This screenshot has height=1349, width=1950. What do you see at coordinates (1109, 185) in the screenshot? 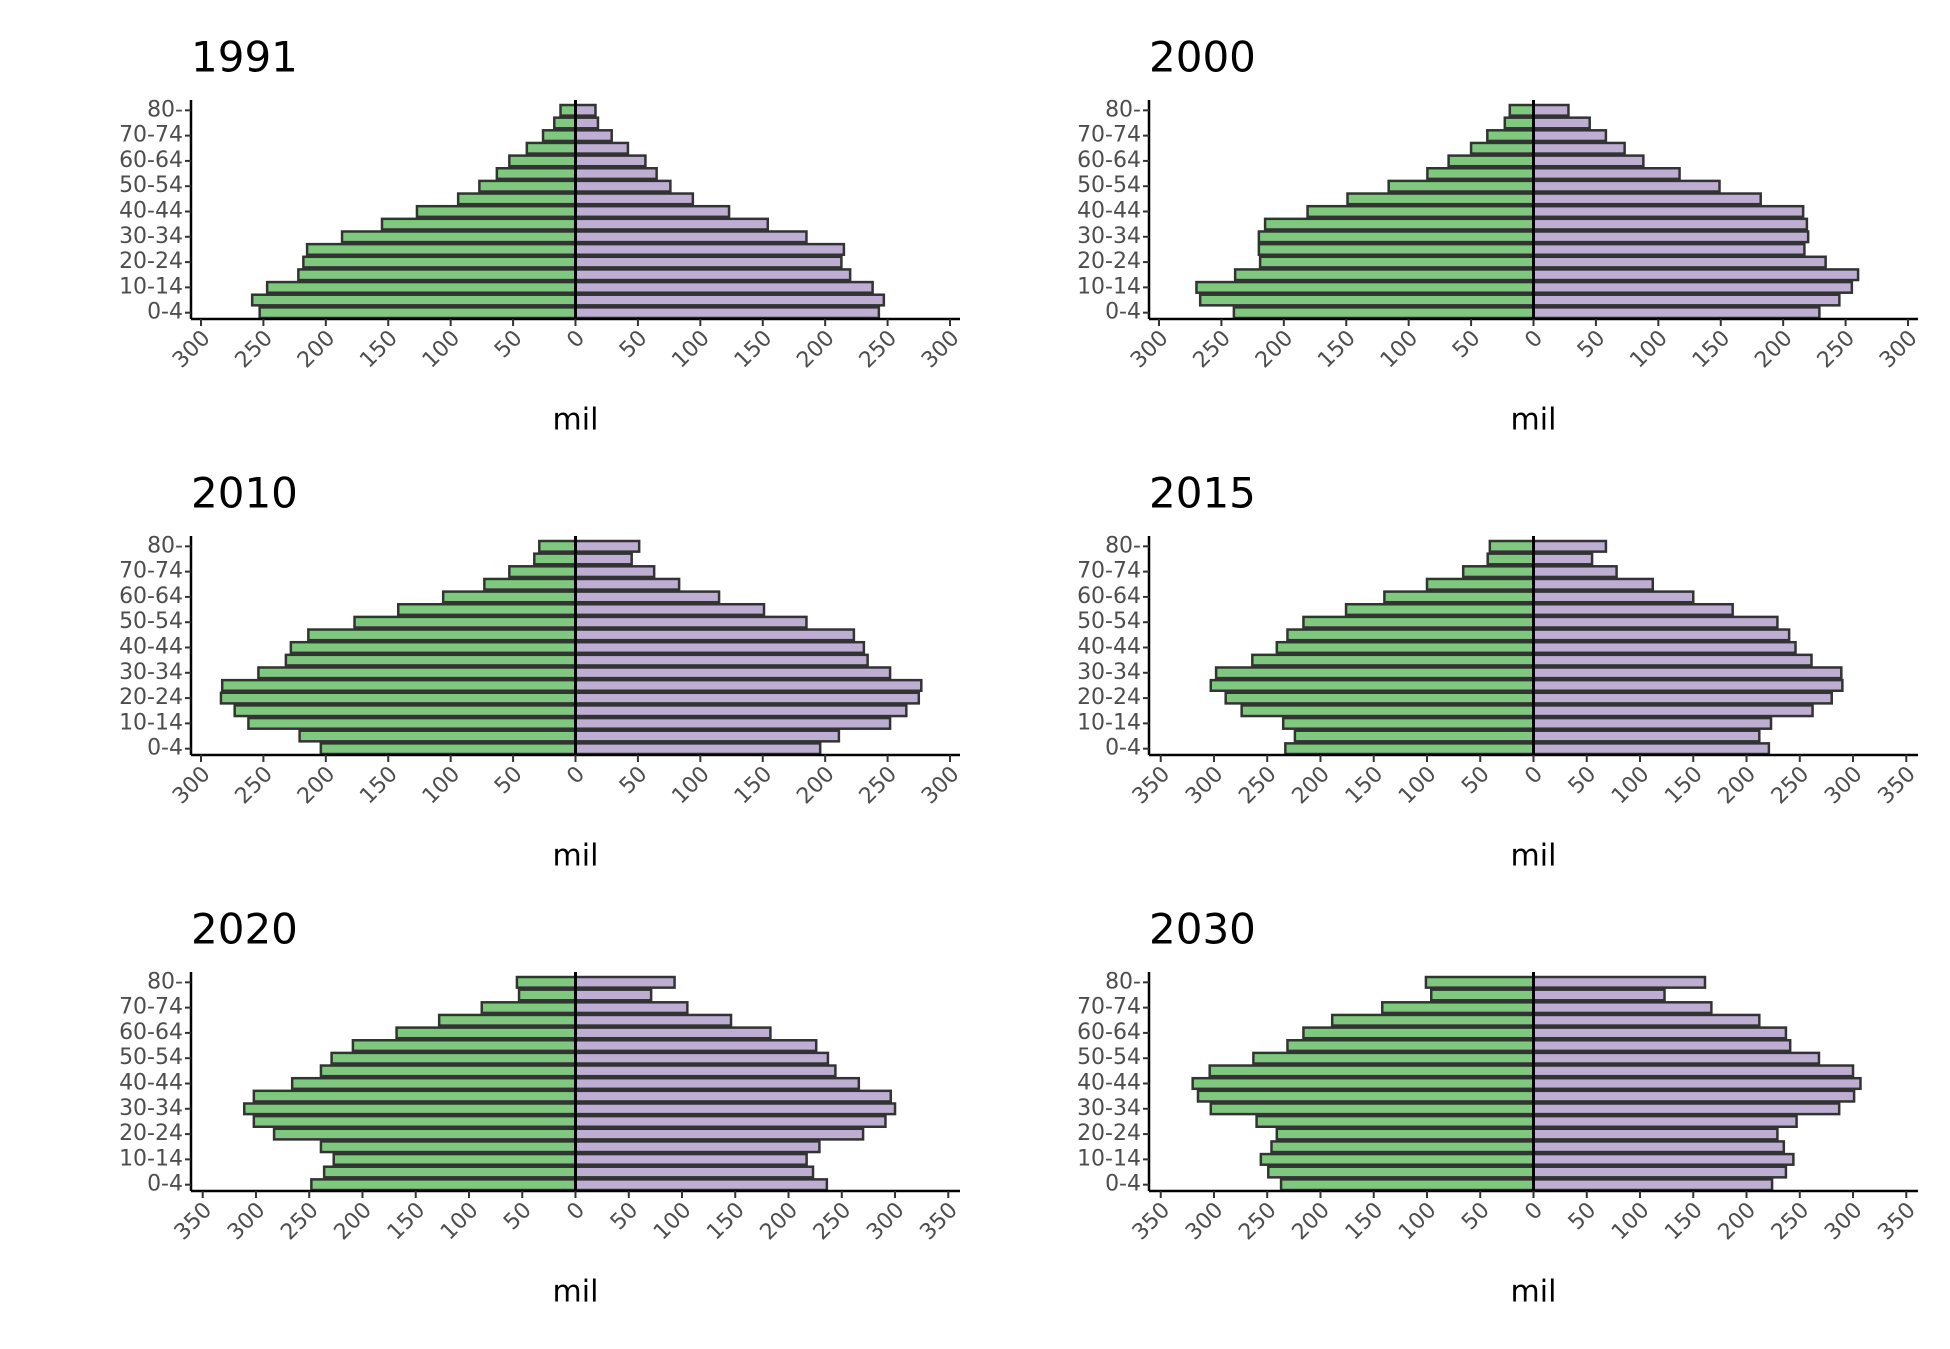
I see `y-tick-label: 50-54` at bounding box center [1109, 185].